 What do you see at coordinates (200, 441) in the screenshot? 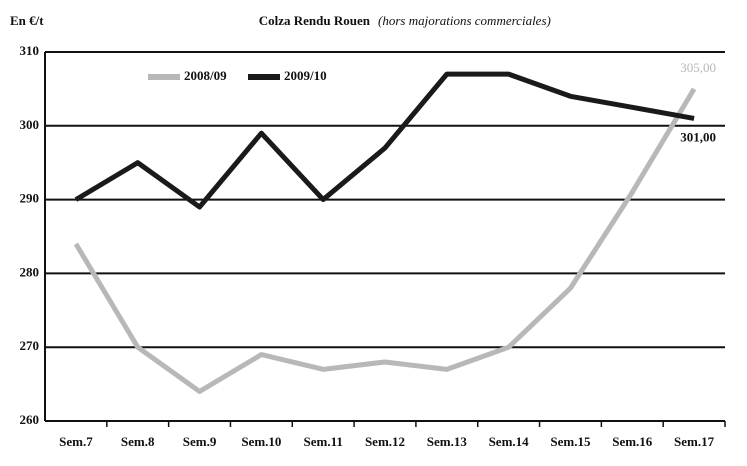
I see `x-tick-label: Sem.9` at bounding box center [200, 441].